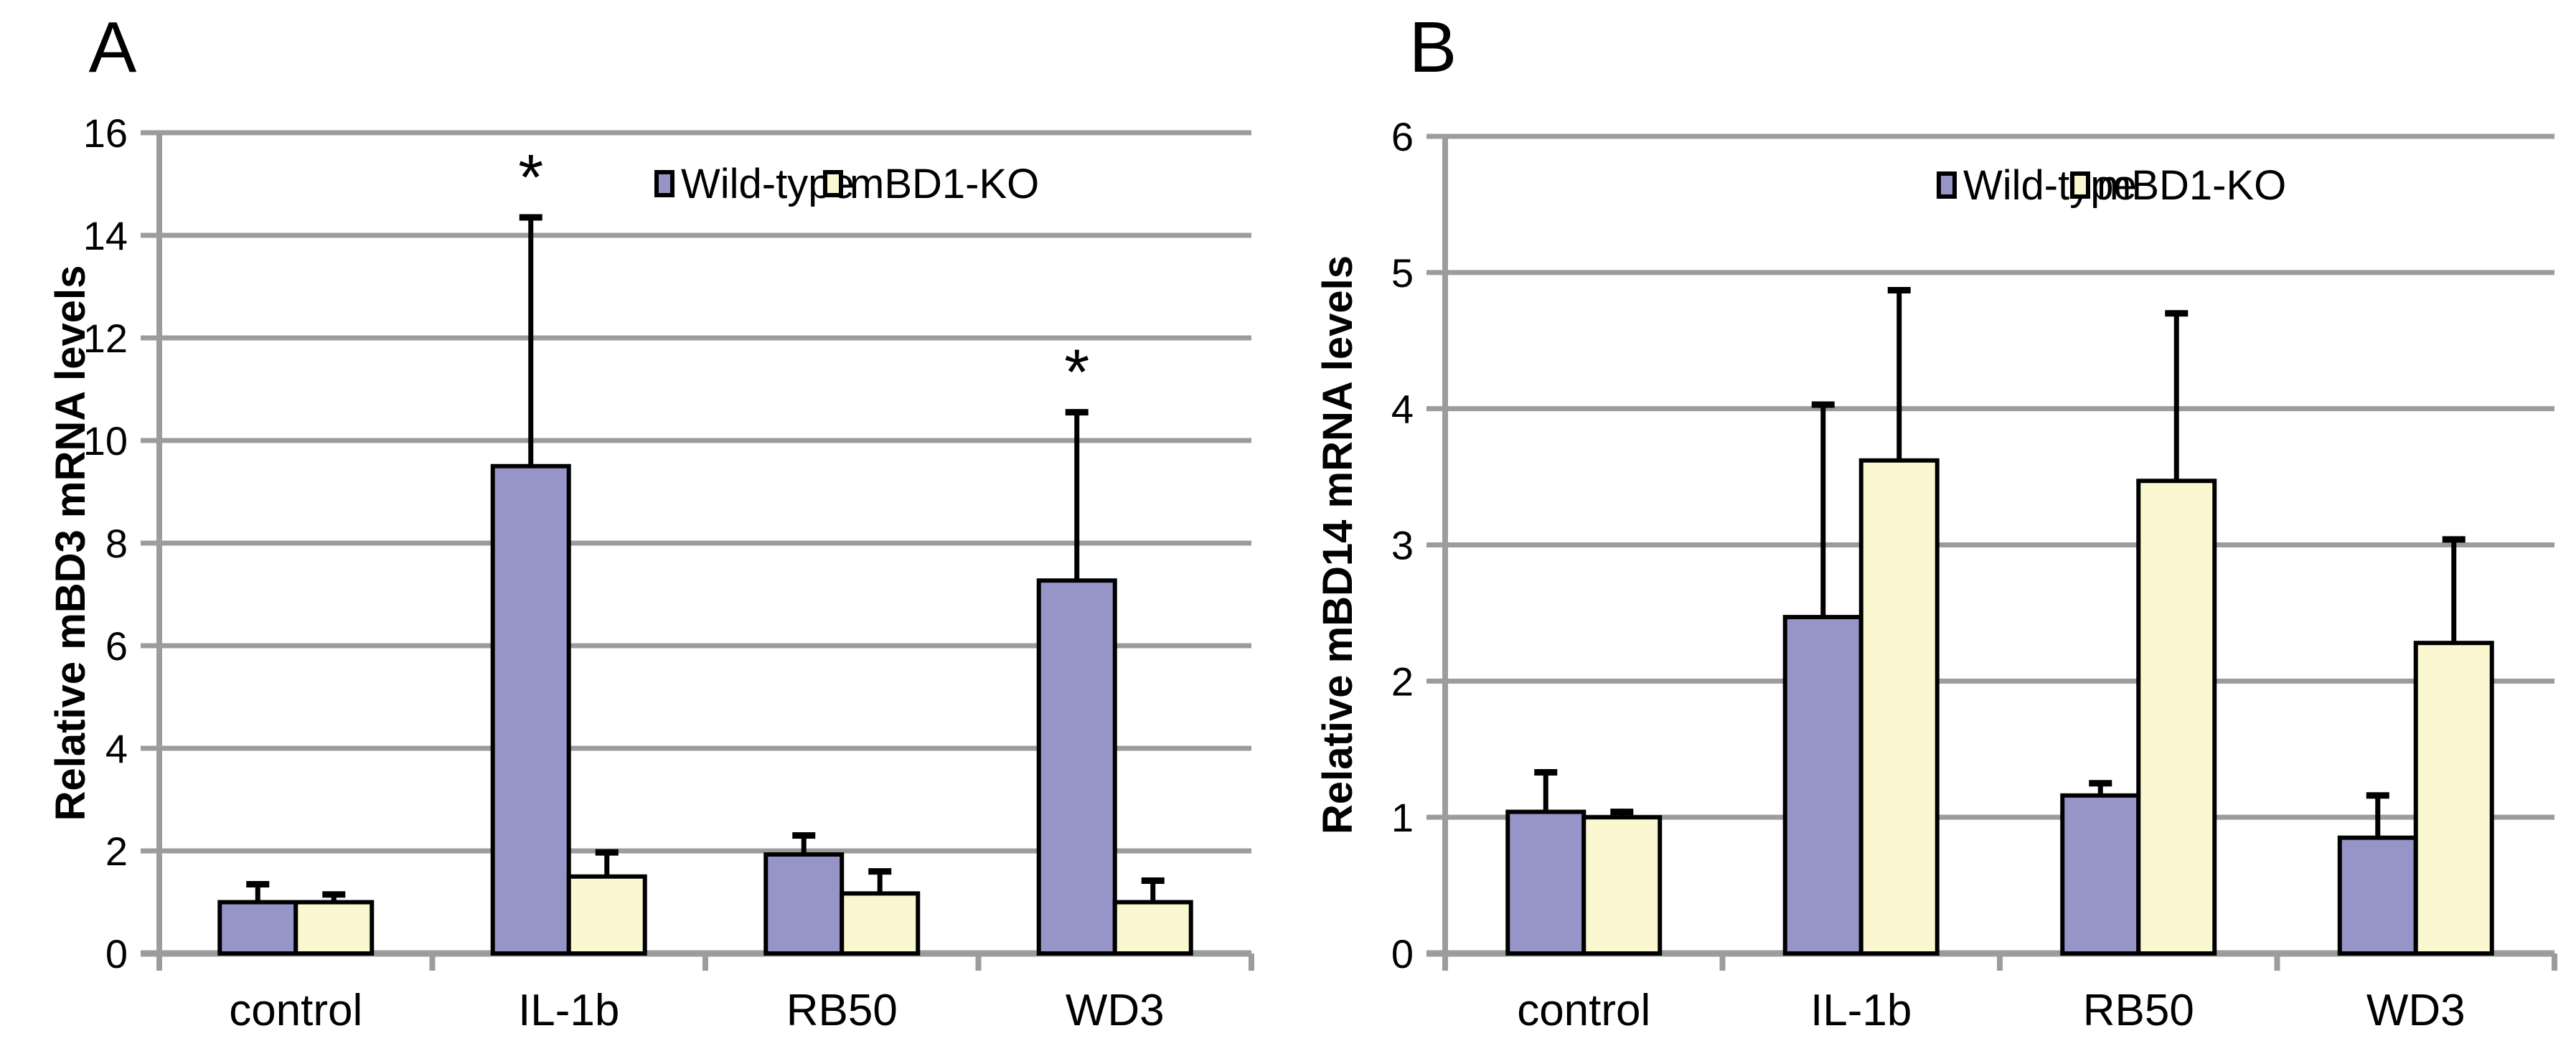  What do you see at coordinates (842, 1011) in the screenshot?
I see `x-category-label-A-RB50: RB50` at bounding box center [842, 1011].